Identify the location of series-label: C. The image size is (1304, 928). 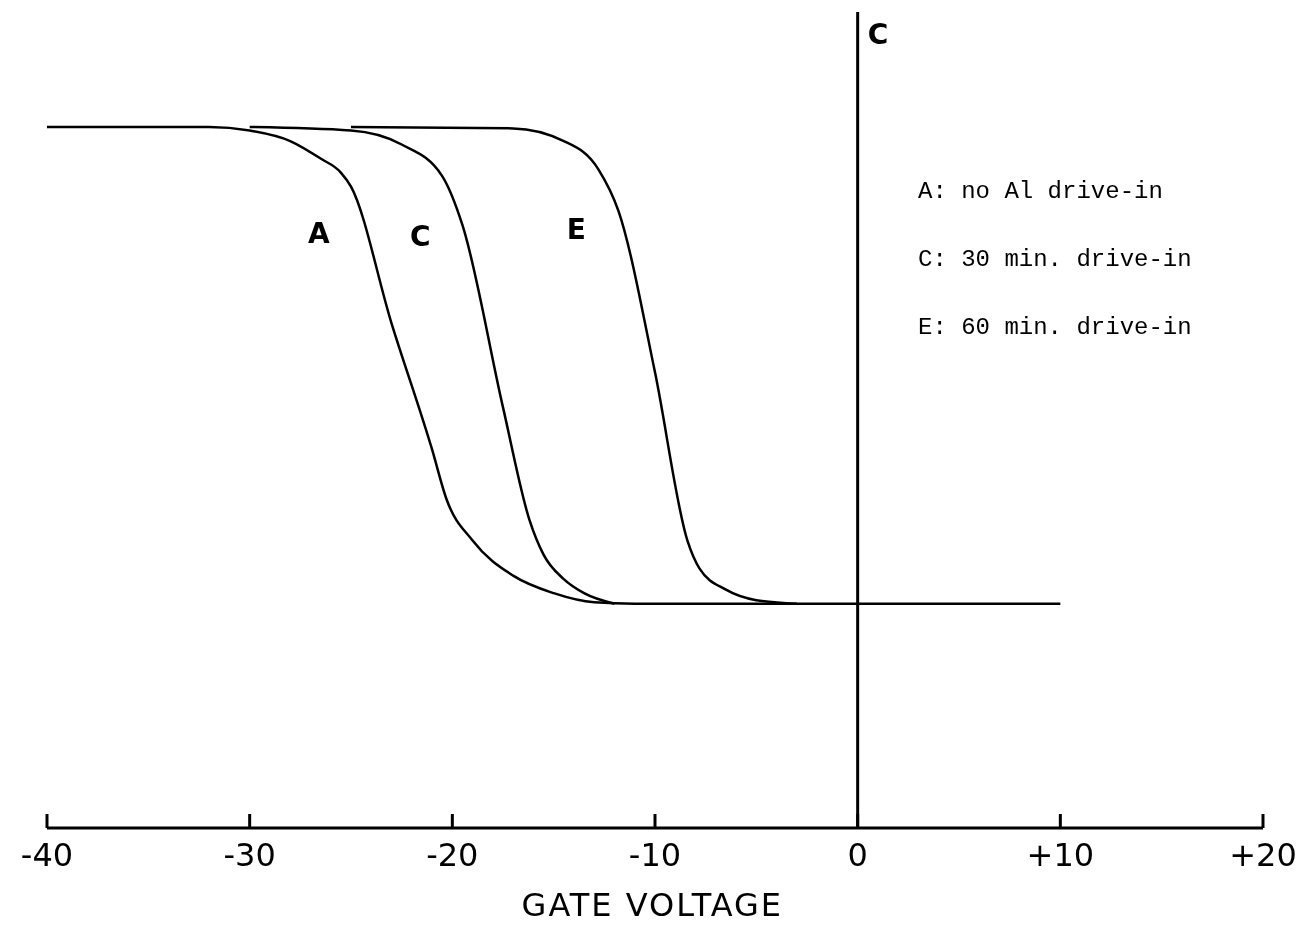
(420, 237).